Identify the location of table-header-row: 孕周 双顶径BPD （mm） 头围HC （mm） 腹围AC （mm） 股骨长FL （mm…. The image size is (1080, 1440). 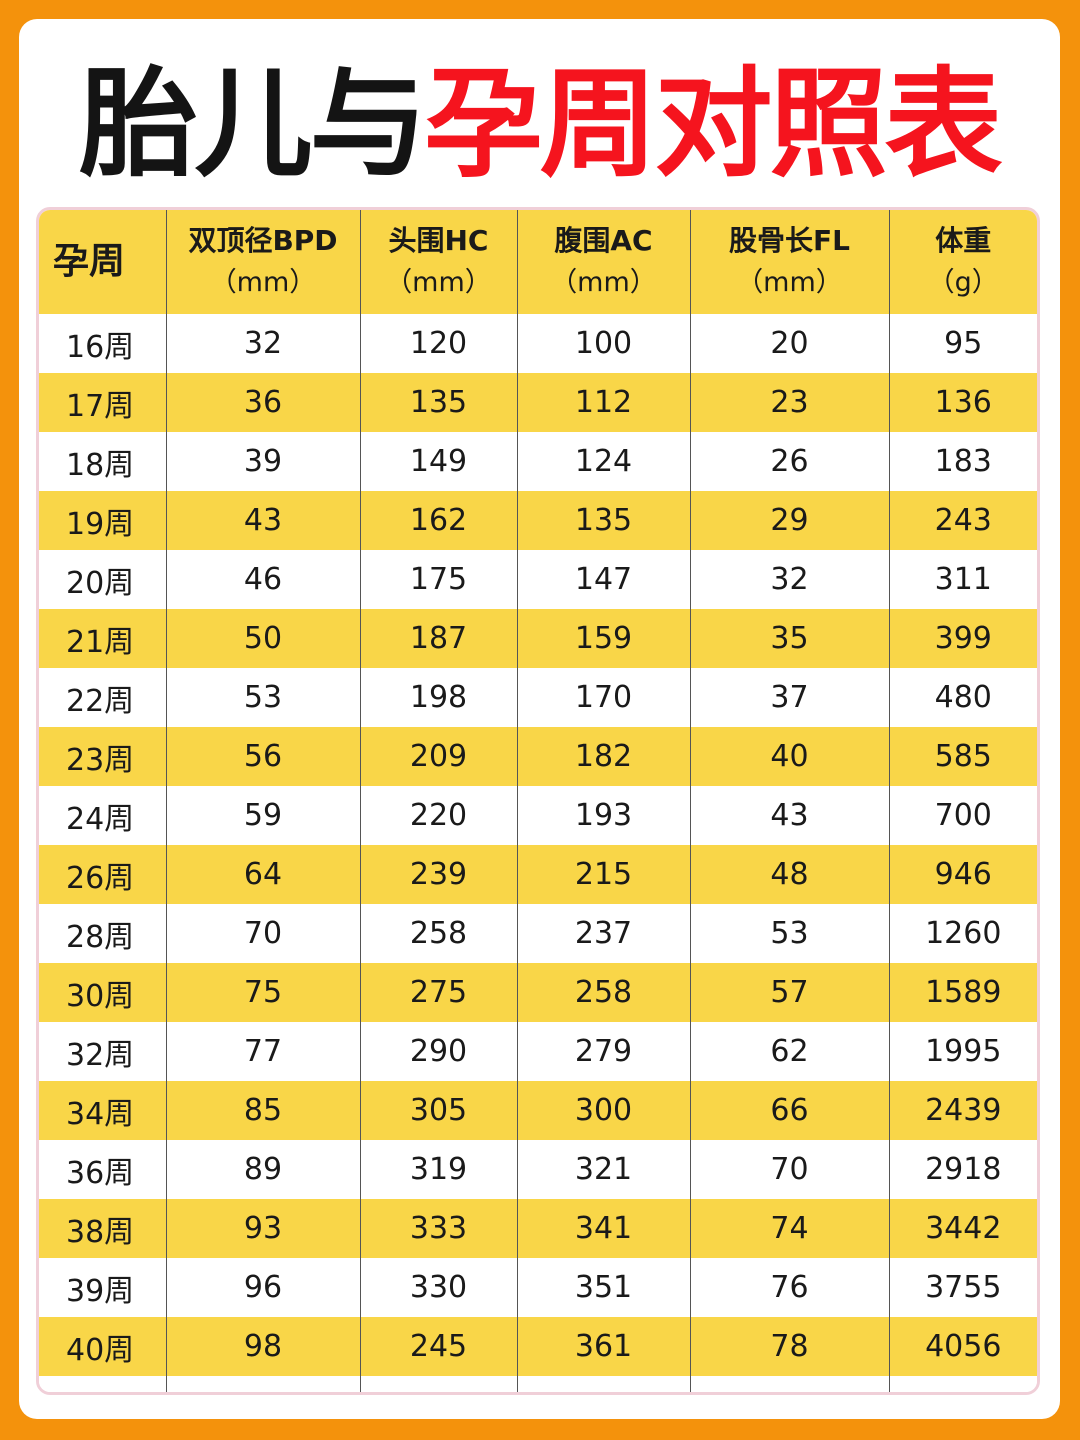
(538, 262).